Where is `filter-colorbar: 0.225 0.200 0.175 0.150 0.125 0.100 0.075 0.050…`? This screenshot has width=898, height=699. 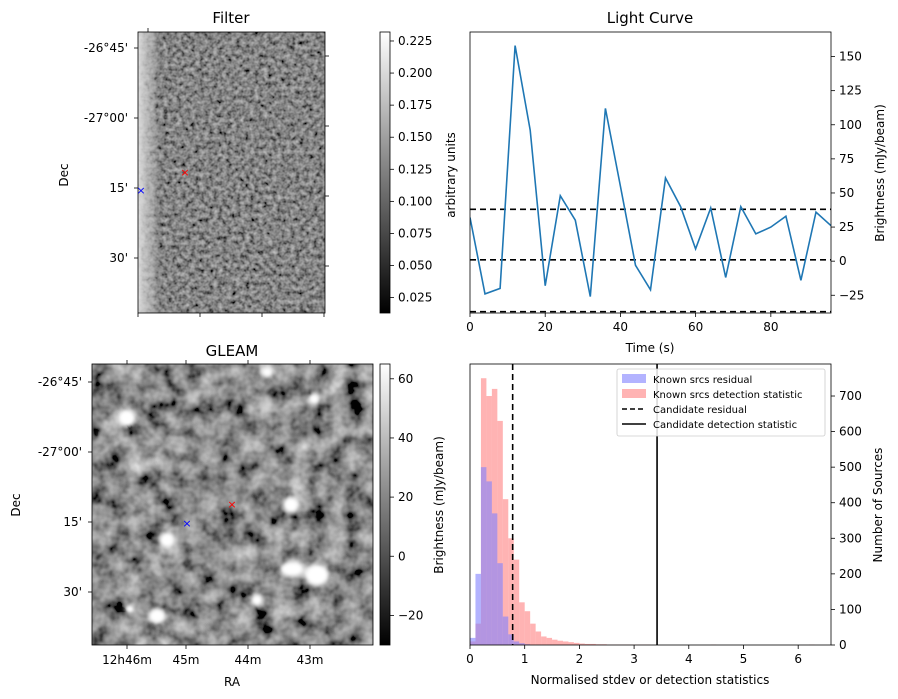 filter-colorbar: 0.225 0.200 0.175 0.150 0.125 0.100 0.075 0.050… is located at coordinates (418, 172).